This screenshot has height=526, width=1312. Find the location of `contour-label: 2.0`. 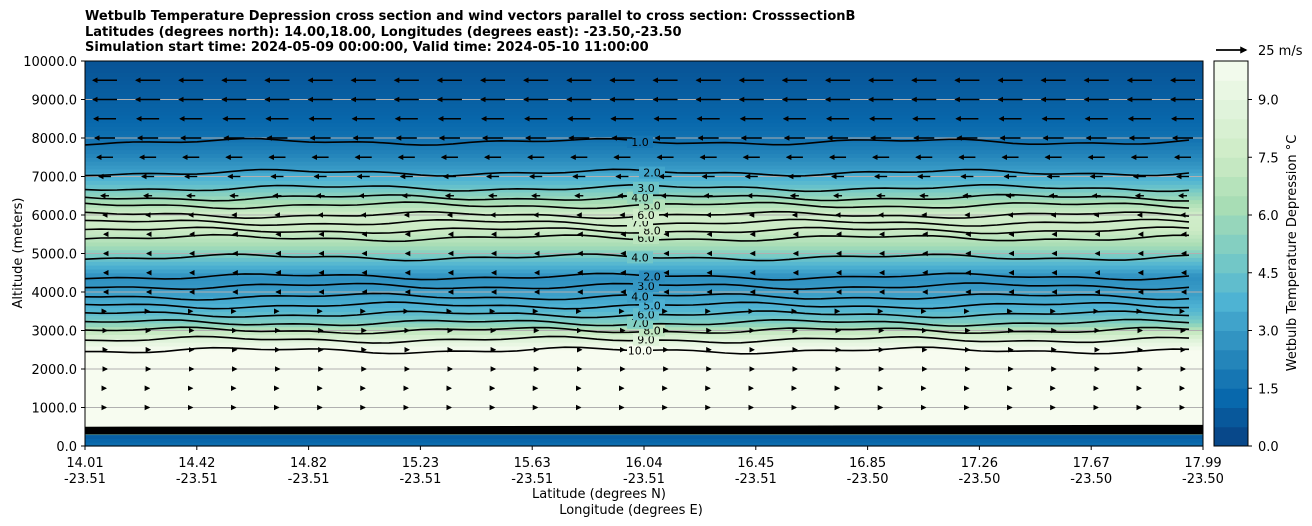

contour-label: 2.0 is located at coordinates (652, 277).